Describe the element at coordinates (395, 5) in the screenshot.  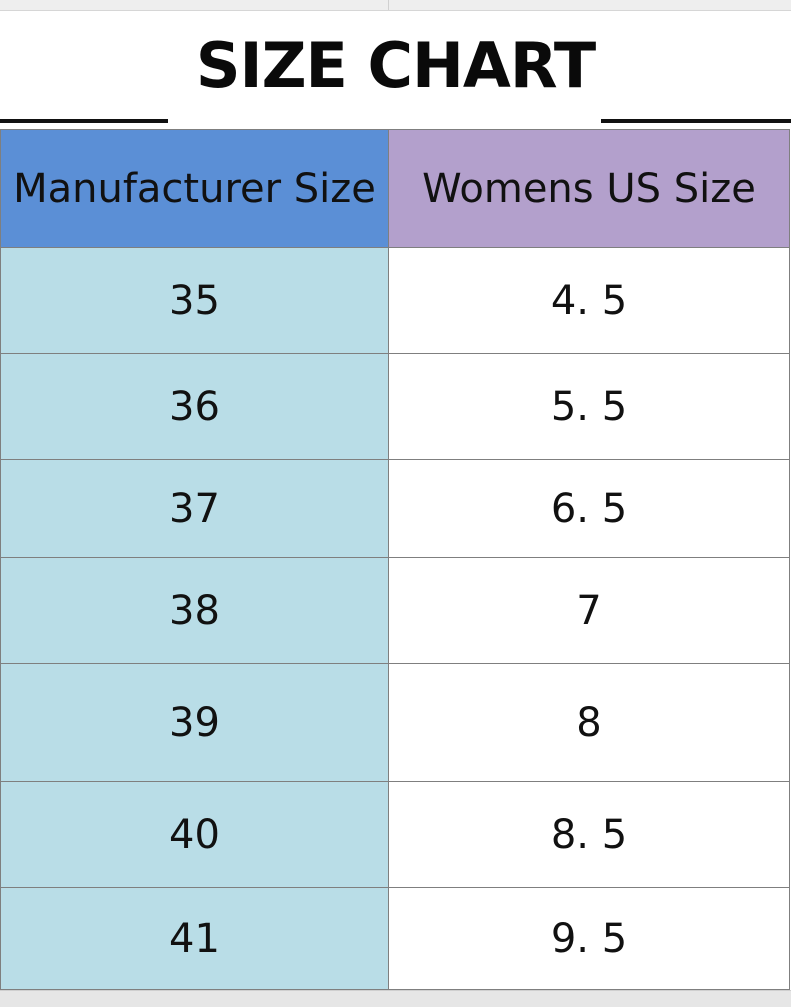
I see `sheet-top-grid` at that location.